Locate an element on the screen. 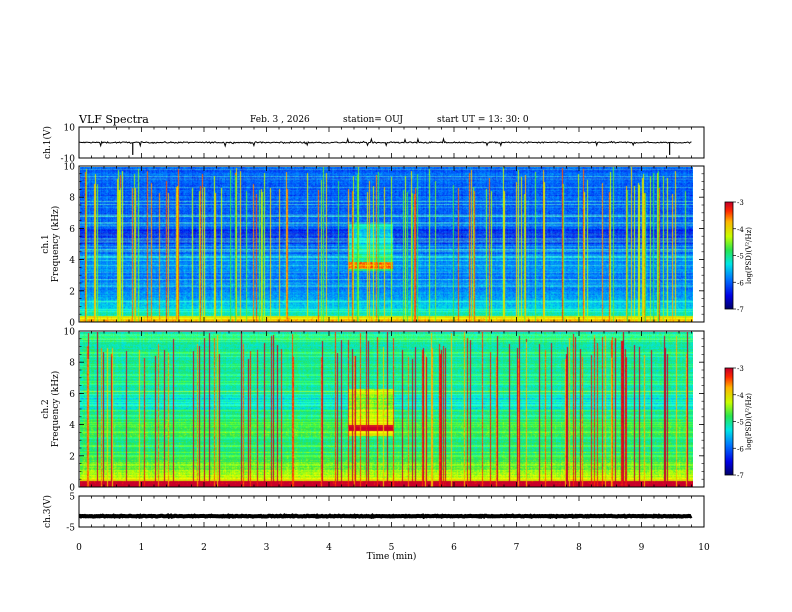  ch2-colorbar-image is located at coordinates (729, 421).